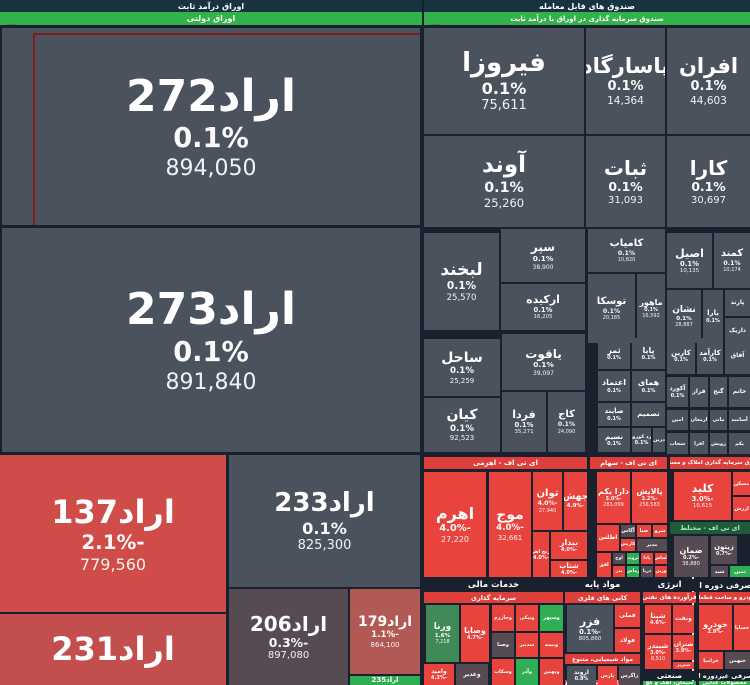 This screenshot has width=750, height=685. What do you see at coordinates (503, 618) in the screenshot?
I see `treemap-tile: وخارزم` at bounding box center [503, 618].